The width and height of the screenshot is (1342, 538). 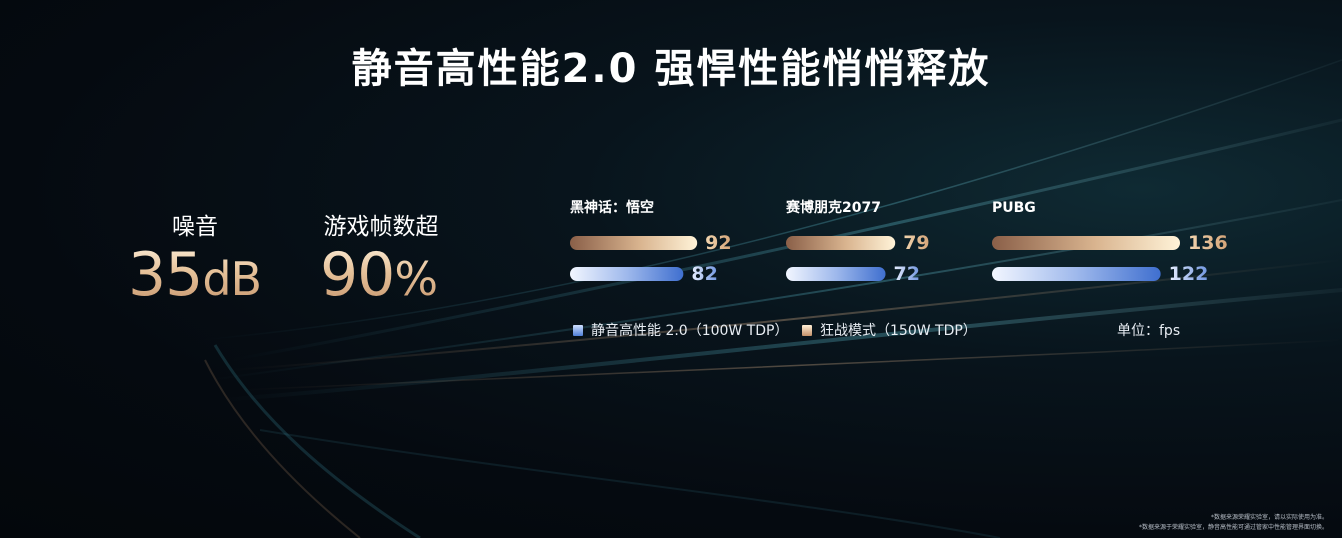 I want to click on fps-gain-label: 游戏帧数超, so click(x=381, y=227).